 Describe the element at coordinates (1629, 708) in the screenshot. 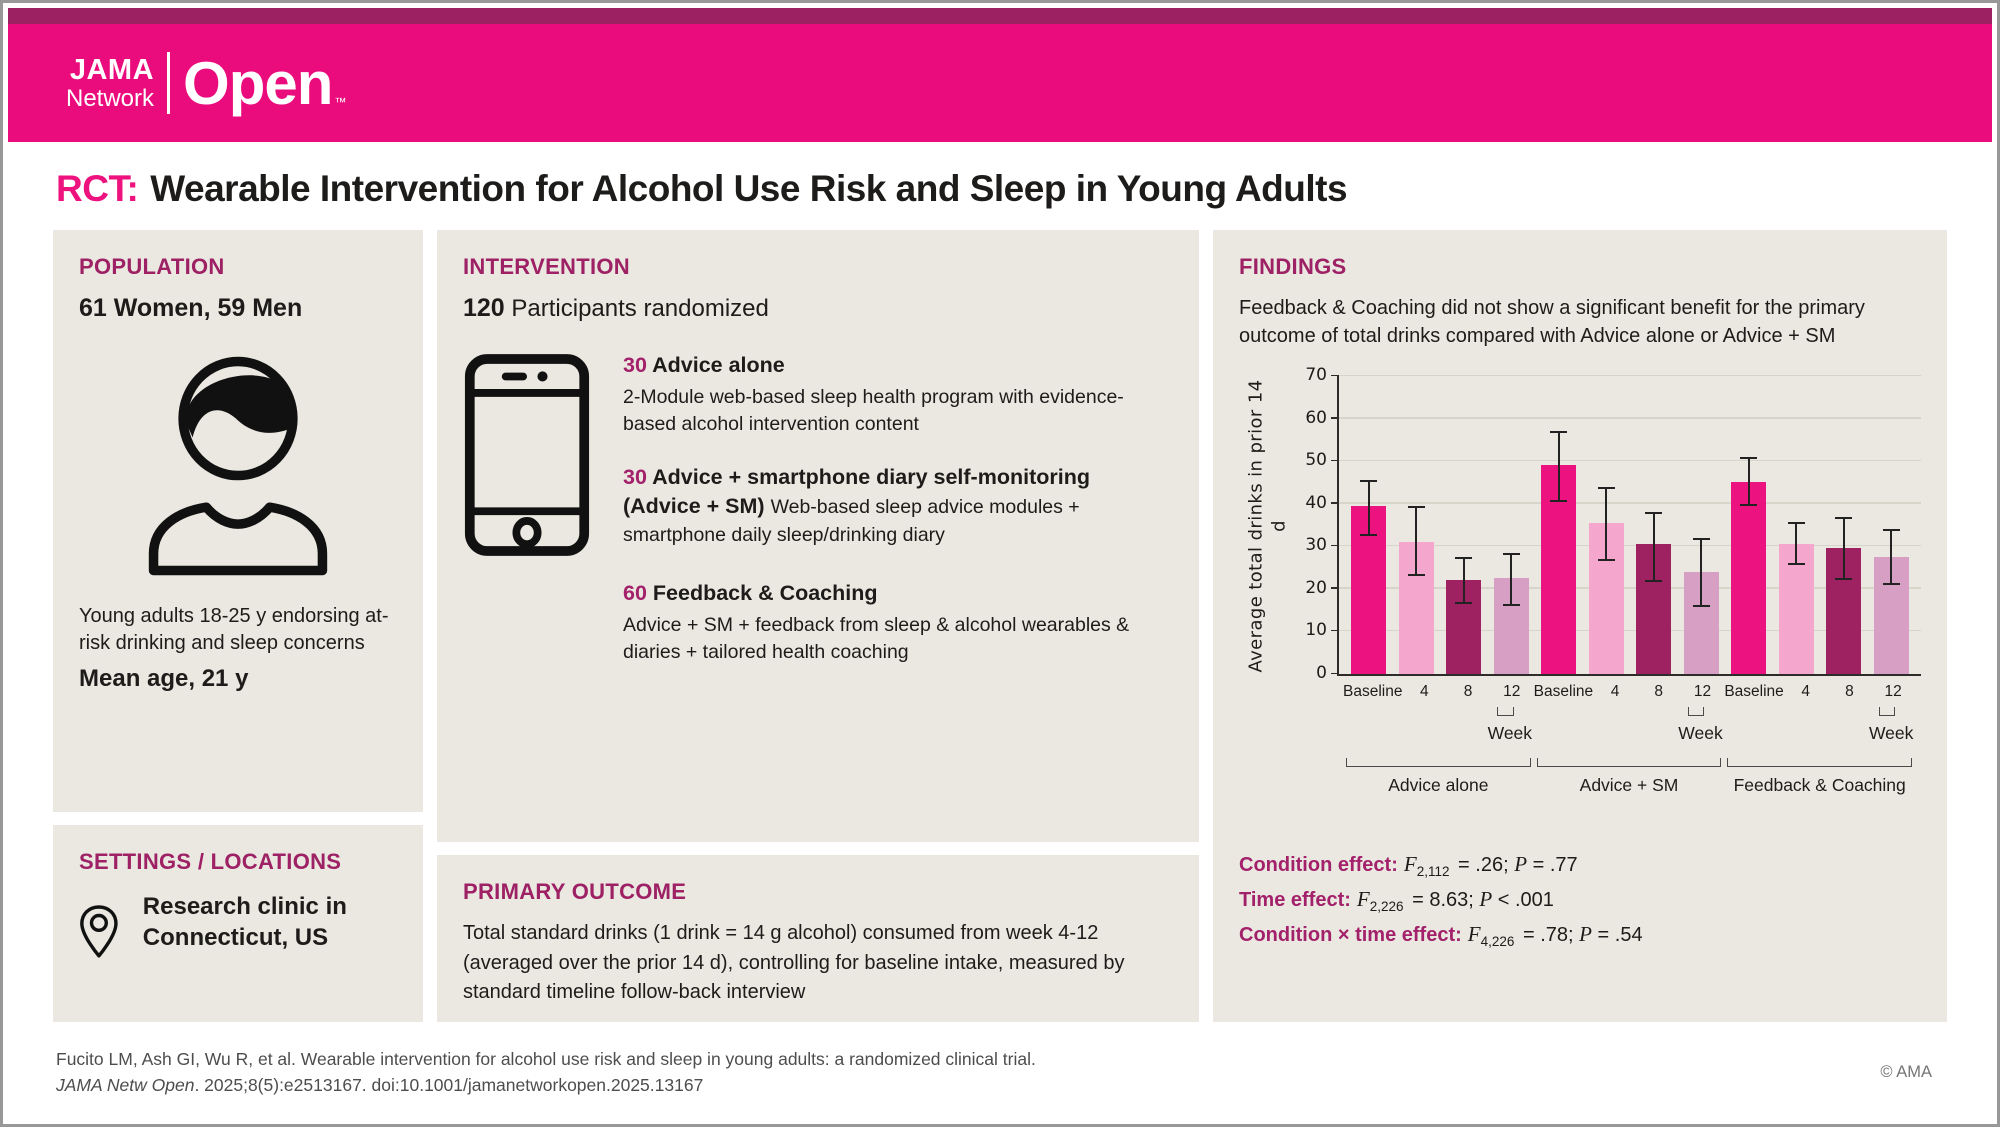

I see `week-bracket-row` at that location.